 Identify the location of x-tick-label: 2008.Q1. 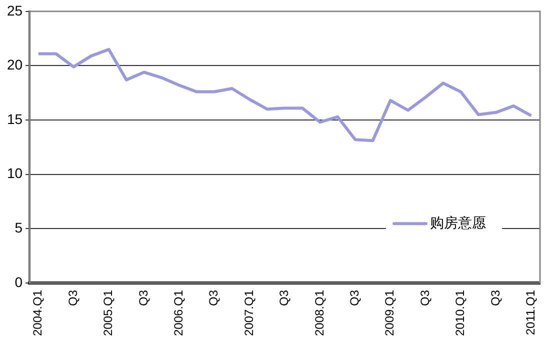
(319, 313).